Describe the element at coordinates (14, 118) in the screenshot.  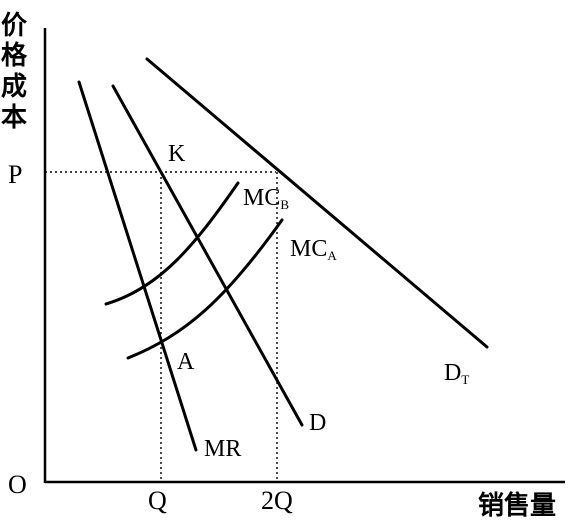
I see `y-axis-title-char-4: 本` at that location.